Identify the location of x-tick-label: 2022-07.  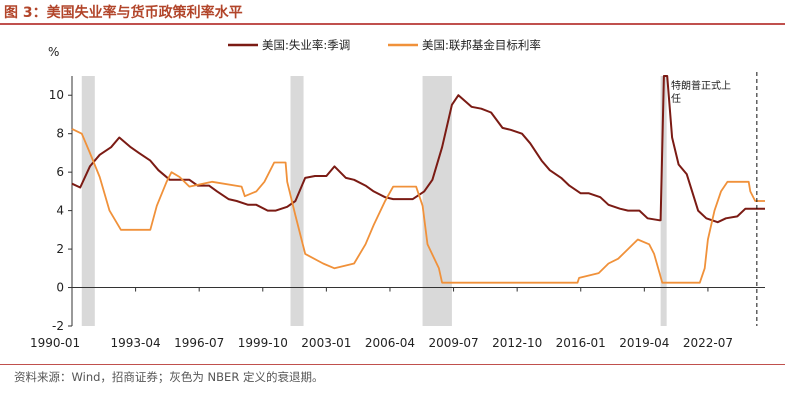
(708, 343).